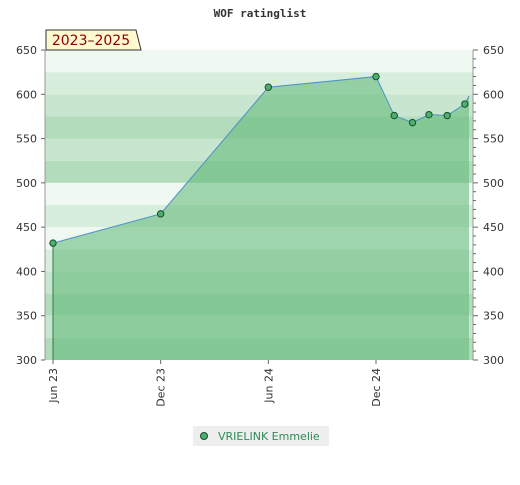  Describe the element at coordinates (26, 139) in the screenshot. I see `y-tick-label: 550` at that location.